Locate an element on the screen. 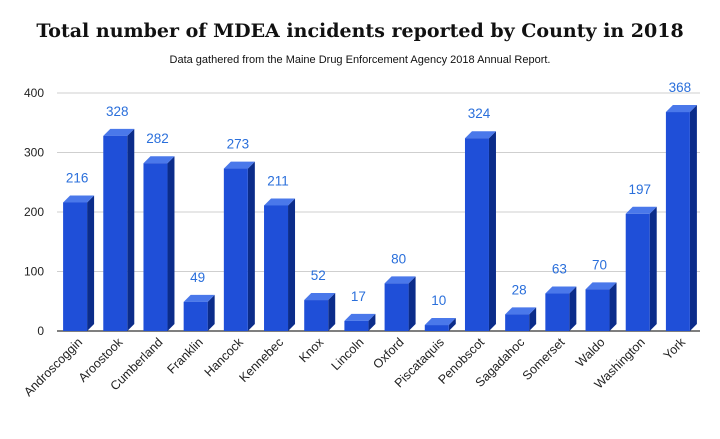  y-tick-label: 100 is located at coordinates (34, 272).